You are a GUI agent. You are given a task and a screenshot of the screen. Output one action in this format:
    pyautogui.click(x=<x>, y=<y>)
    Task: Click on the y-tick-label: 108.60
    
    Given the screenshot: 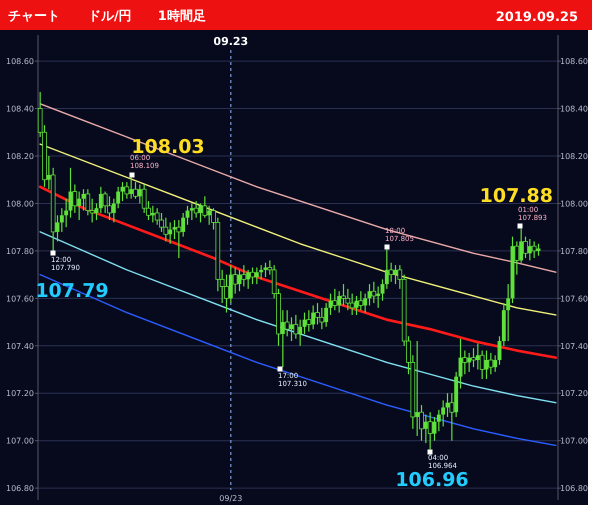 What is the action you would take?
    pyautogui.click(x=20, y=61)
    